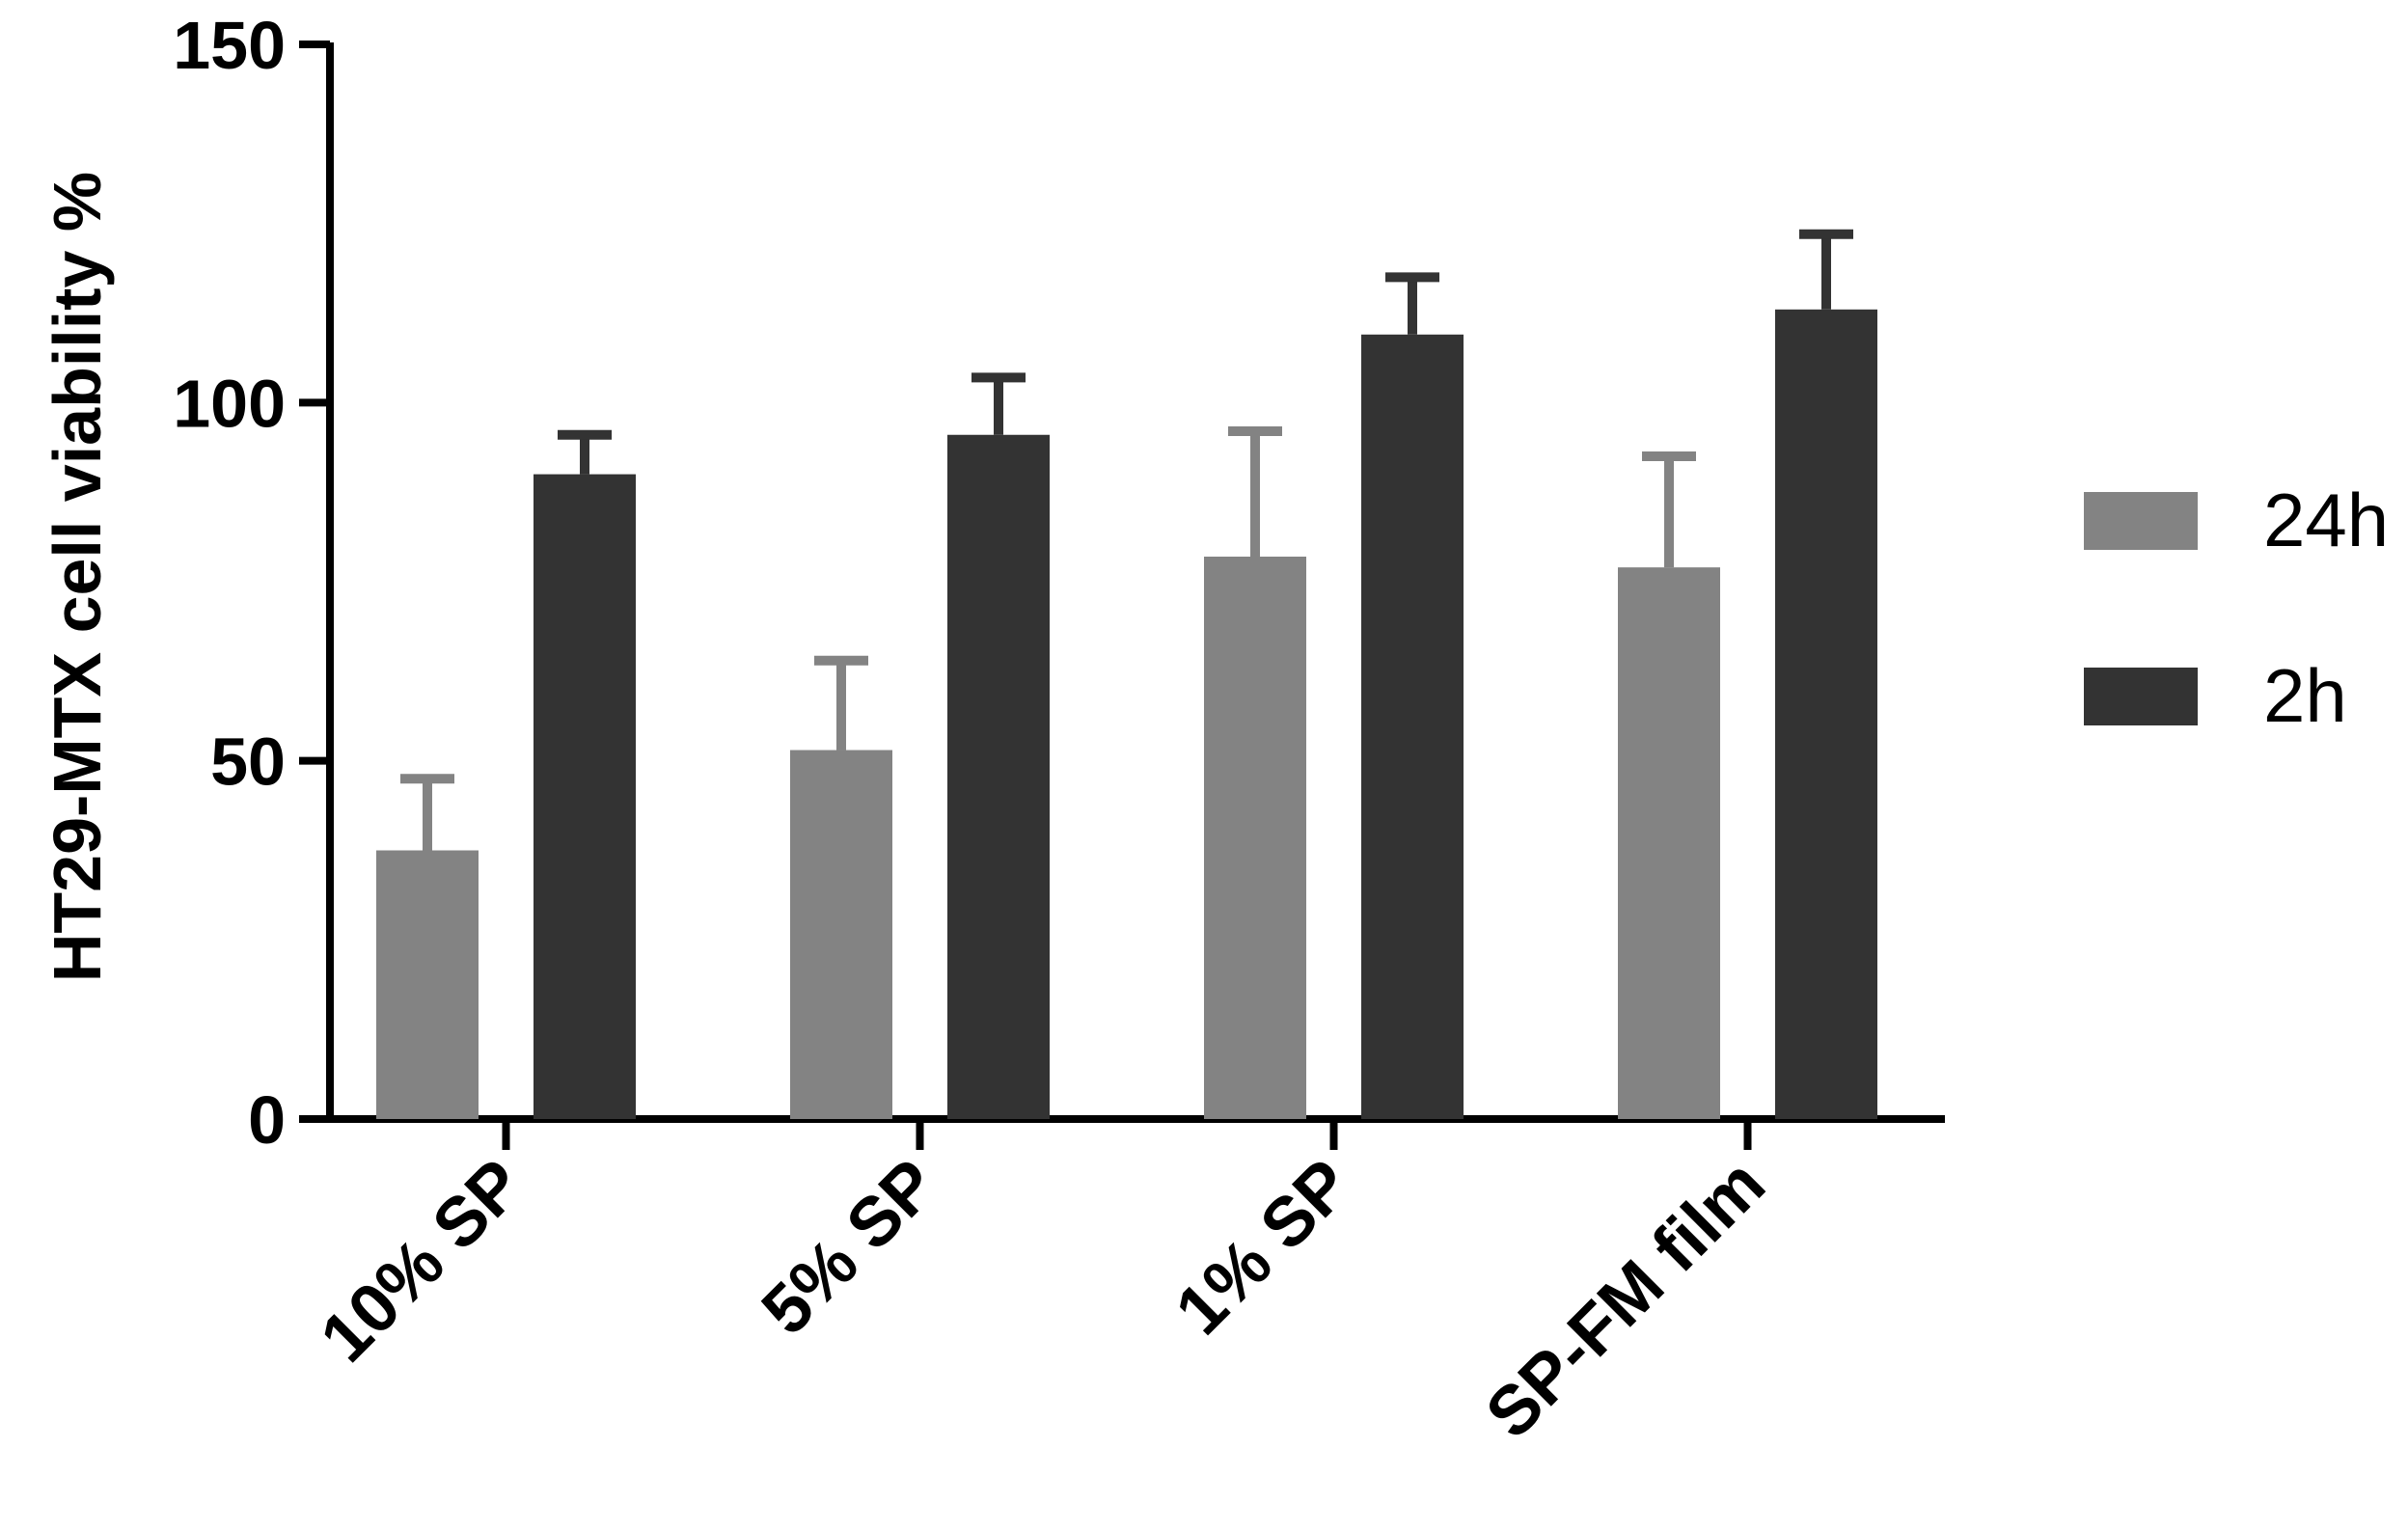 The width and height of the screenshot is (2408, 1530). I want to click on bar-24h-1% SP, so click(1255, 838).